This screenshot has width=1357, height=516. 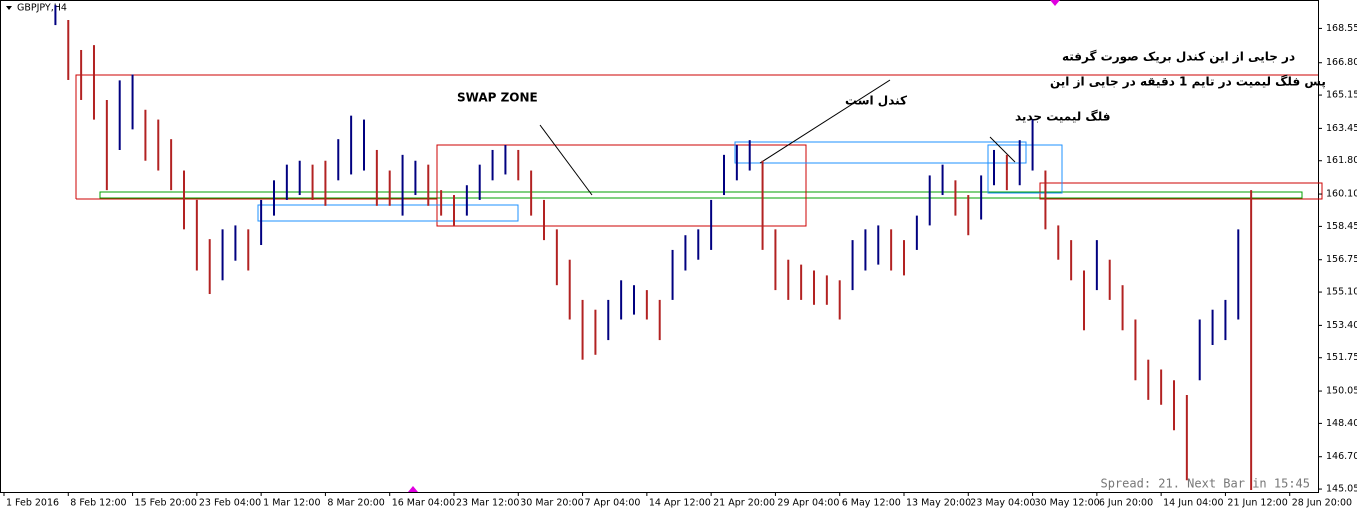 What do you see at coordinates (1341, 160) in the screenshot?
I see `y-tick-label: 161.800` at bounding box center [1341, 160].